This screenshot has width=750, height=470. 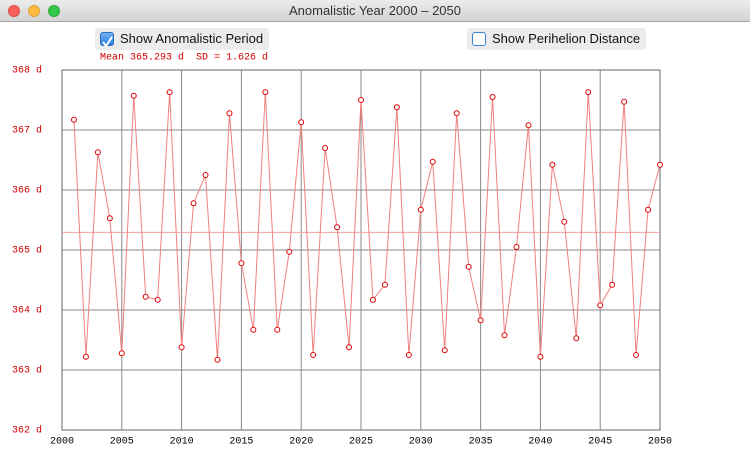 What do you see at coordinates (481, 442) in the screenshot?
I see `x-tick-label: 2035` at bounding box center [481, 442].